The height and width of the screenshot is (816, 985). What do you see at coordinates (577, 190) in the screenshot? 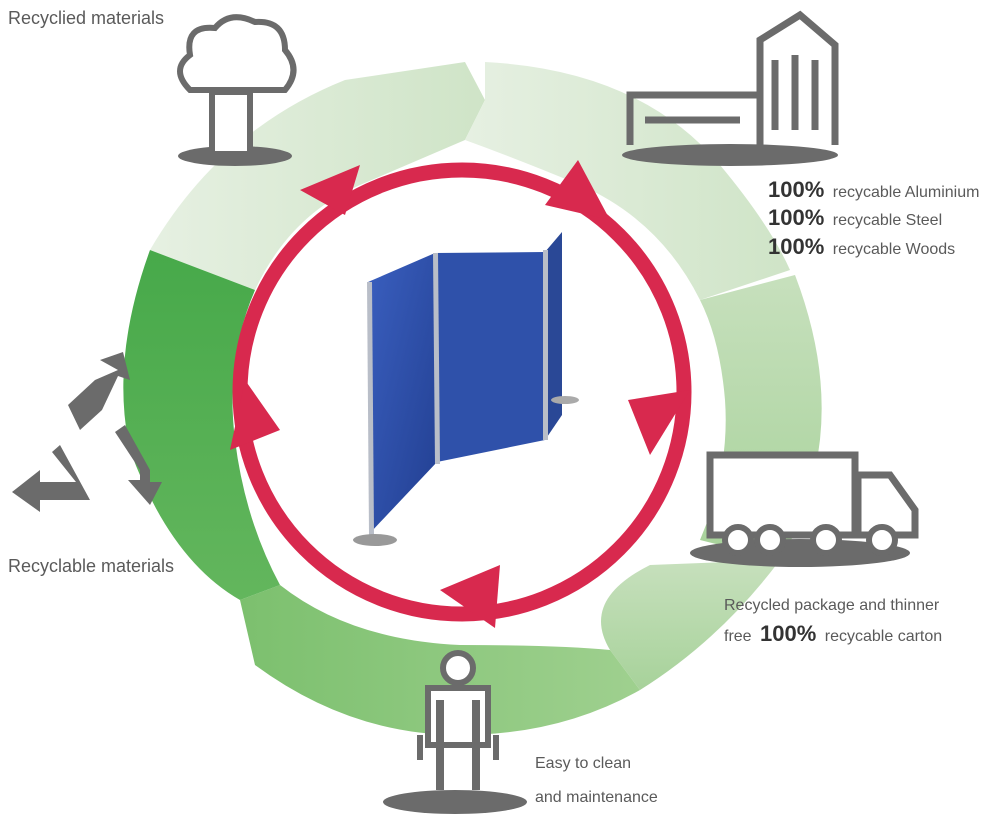
I see `cycle-arrowhead-top-right` at bounding box center [577, 190].